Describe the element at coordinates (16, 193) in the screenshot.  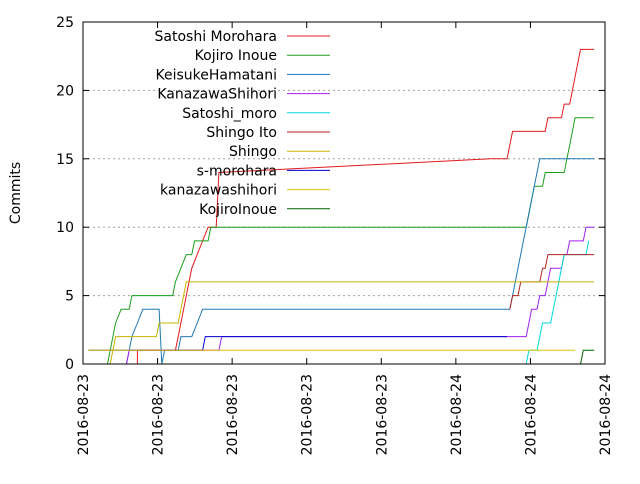
I see `y-axis-label: Commits` at that location.